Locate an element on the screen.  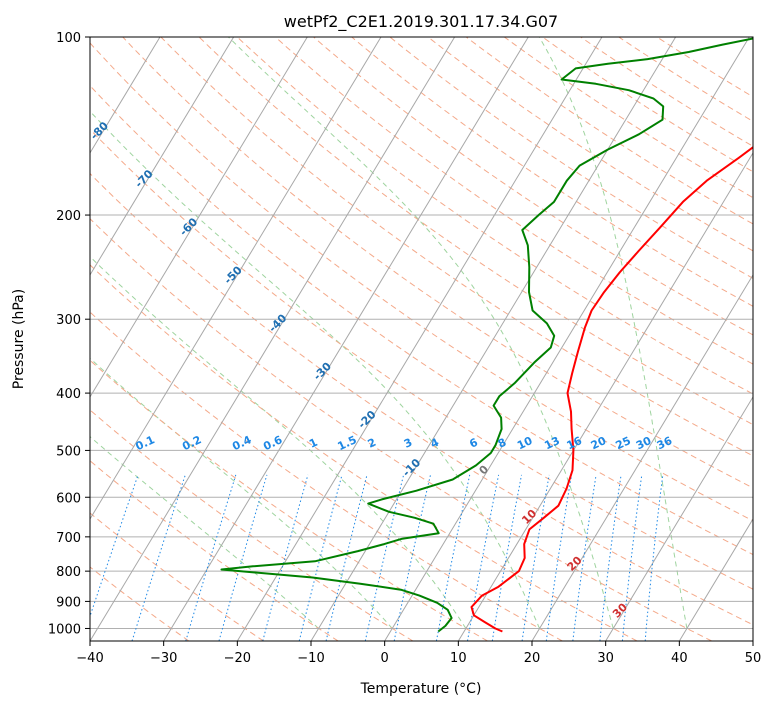
mixing-ratio-label: 3 is located at coordinates (408, 443).